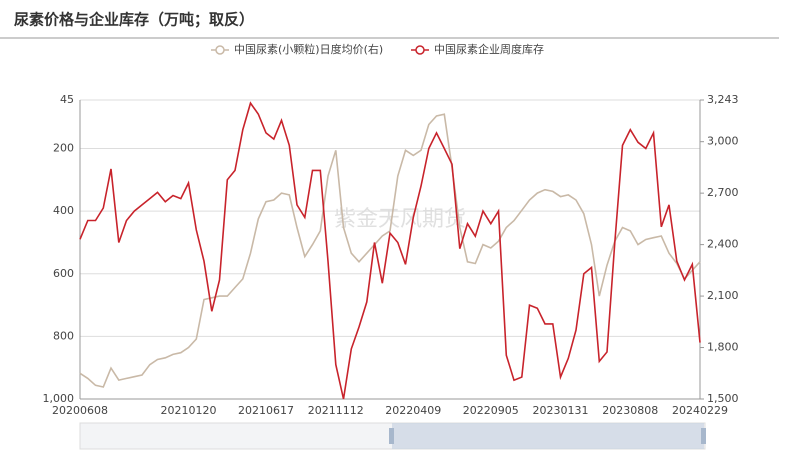  I want to click on x-tick-label: 20240229, so click(700, 410).